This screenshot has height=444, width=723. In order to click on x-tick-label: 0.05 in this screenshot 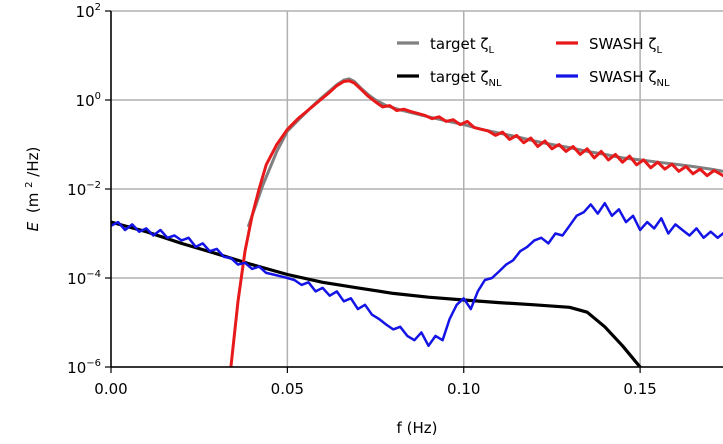, I will do `click(287, 389)`.